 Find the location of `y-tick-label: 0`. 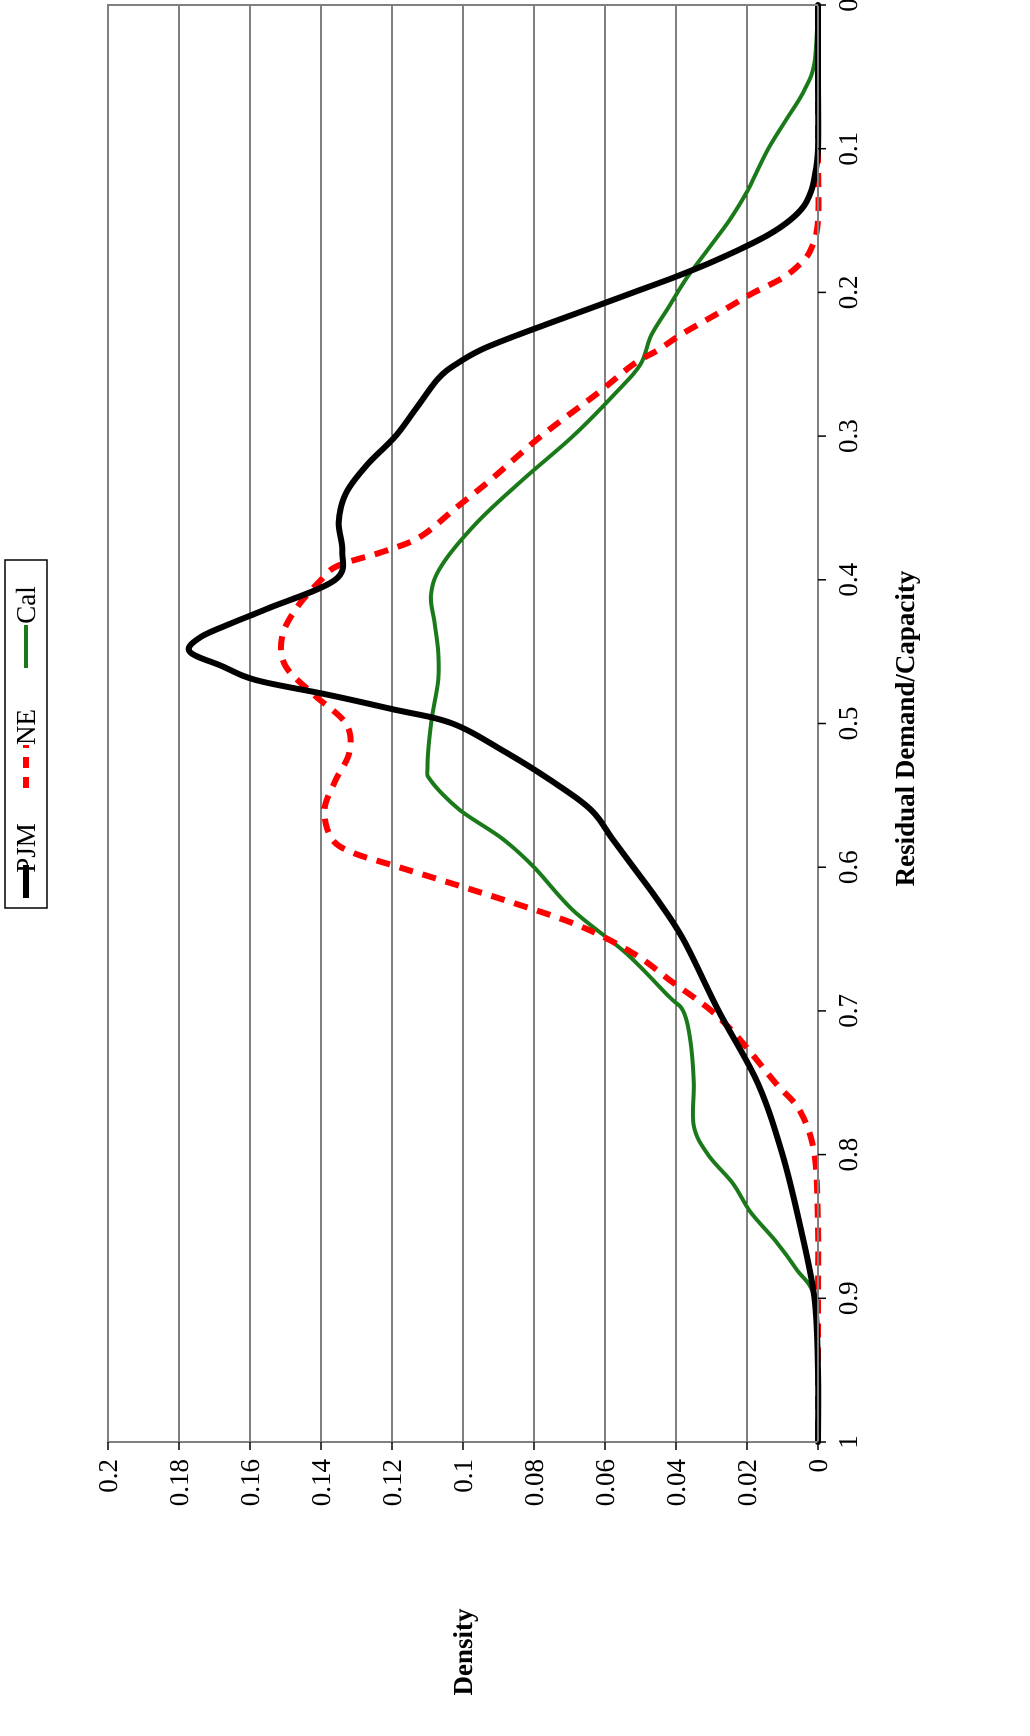

y-tick-label: 0 is located at coordinates (818, 1466).